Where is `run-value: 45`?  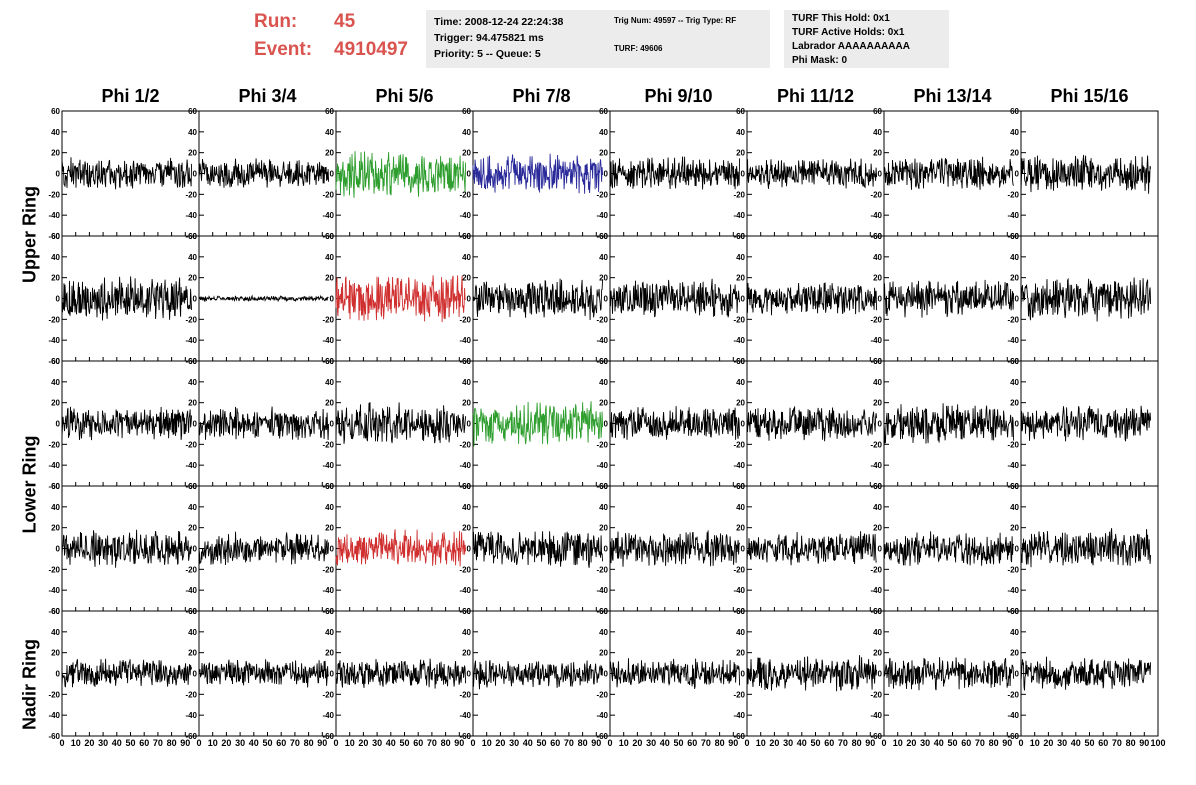 run-value: 45 is located at coordinates (345, 21).